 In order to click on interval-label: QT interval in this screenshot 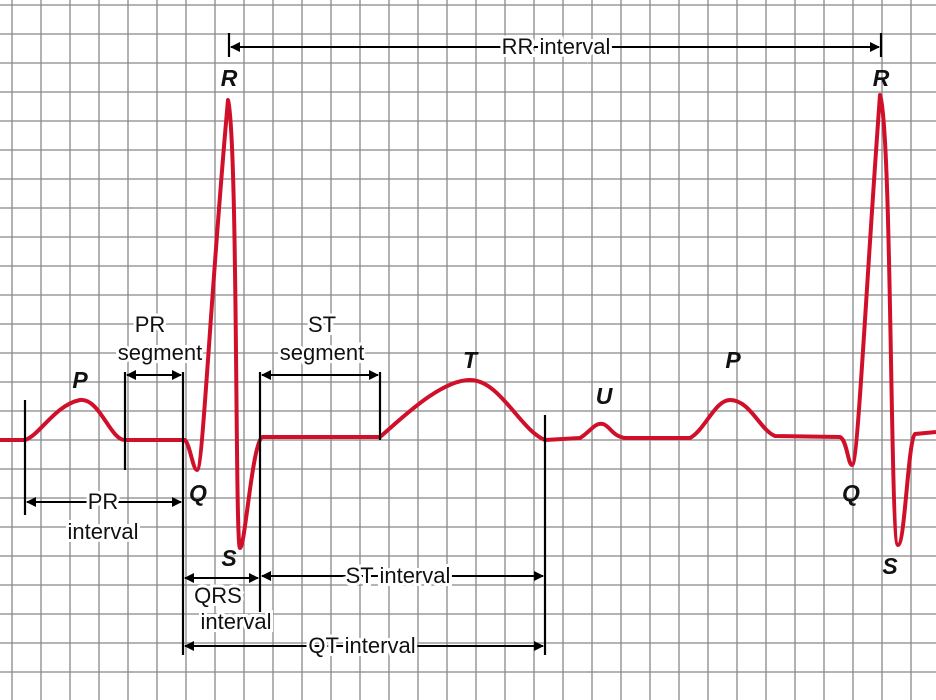, I will do `click(361, 645)`.